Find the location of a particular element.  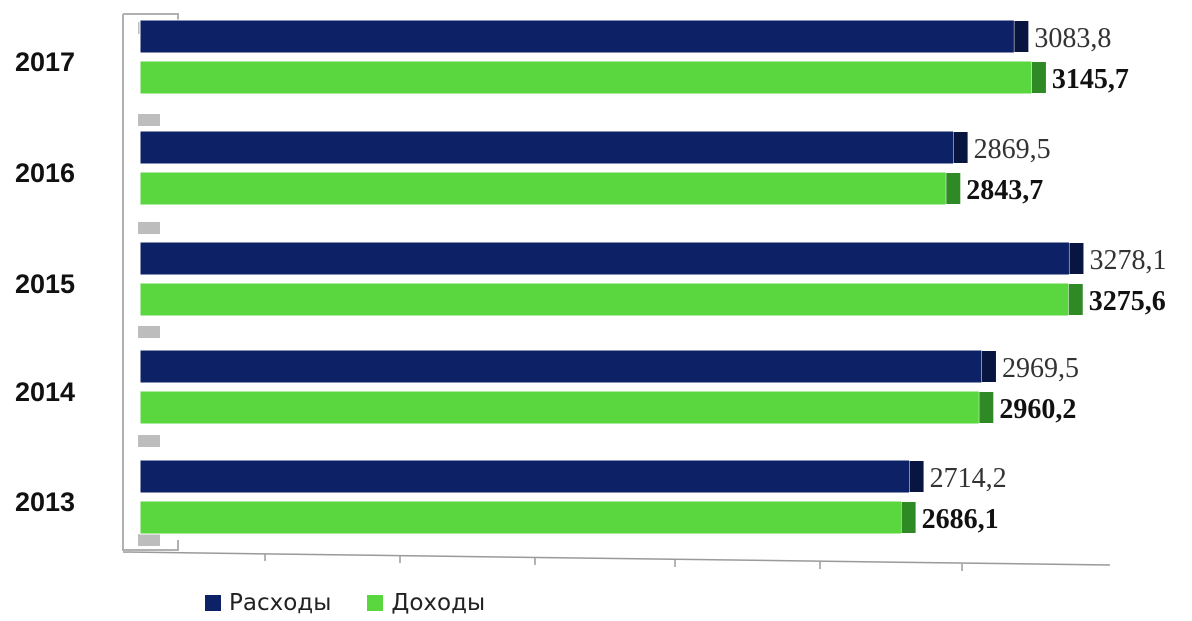

value-label-income: 2686,1 is located at coordinates (960, 519).